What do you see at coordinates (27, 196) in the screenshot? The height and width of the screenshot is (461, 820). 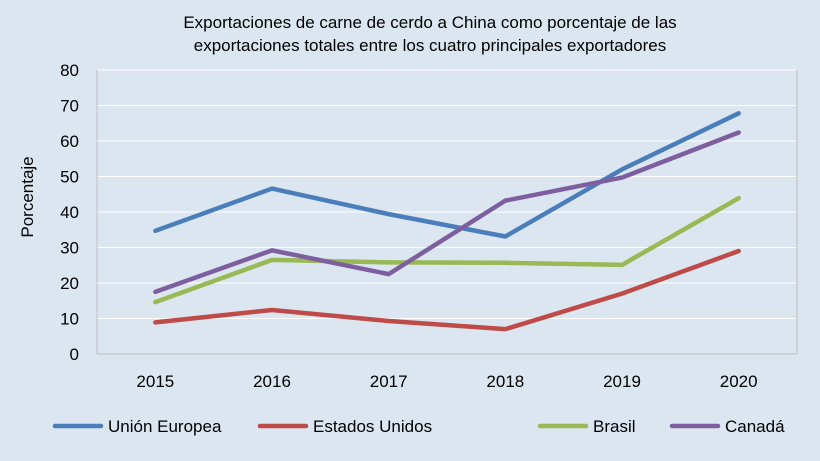 I see `y-axis-label: Porcentaje` at bounding box center [27, 196].